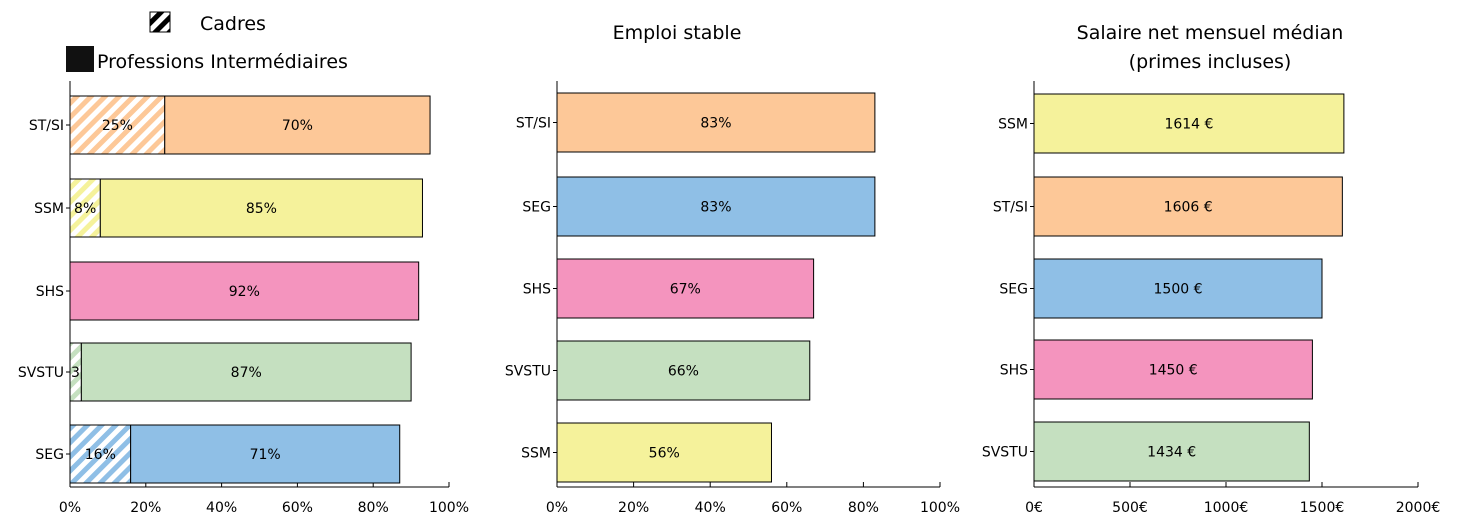 The image size is (1461, 519). I want to click on x-tick-label: 0€, so click(1034, 508).